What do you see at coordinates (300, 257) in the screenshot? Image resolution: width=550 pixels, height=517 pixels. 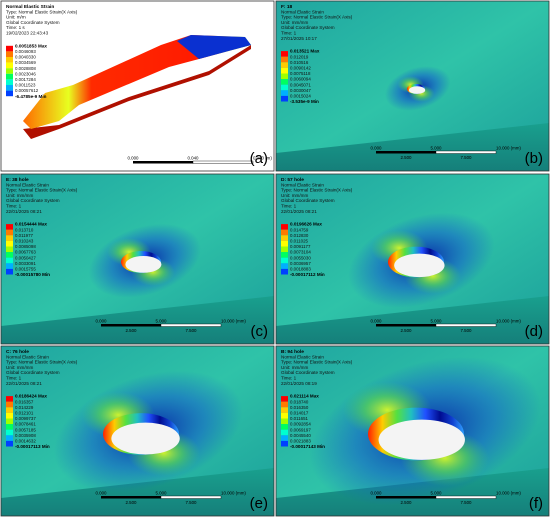 I see `legend-label: 0.0055030` at bounding box center [300, 257].